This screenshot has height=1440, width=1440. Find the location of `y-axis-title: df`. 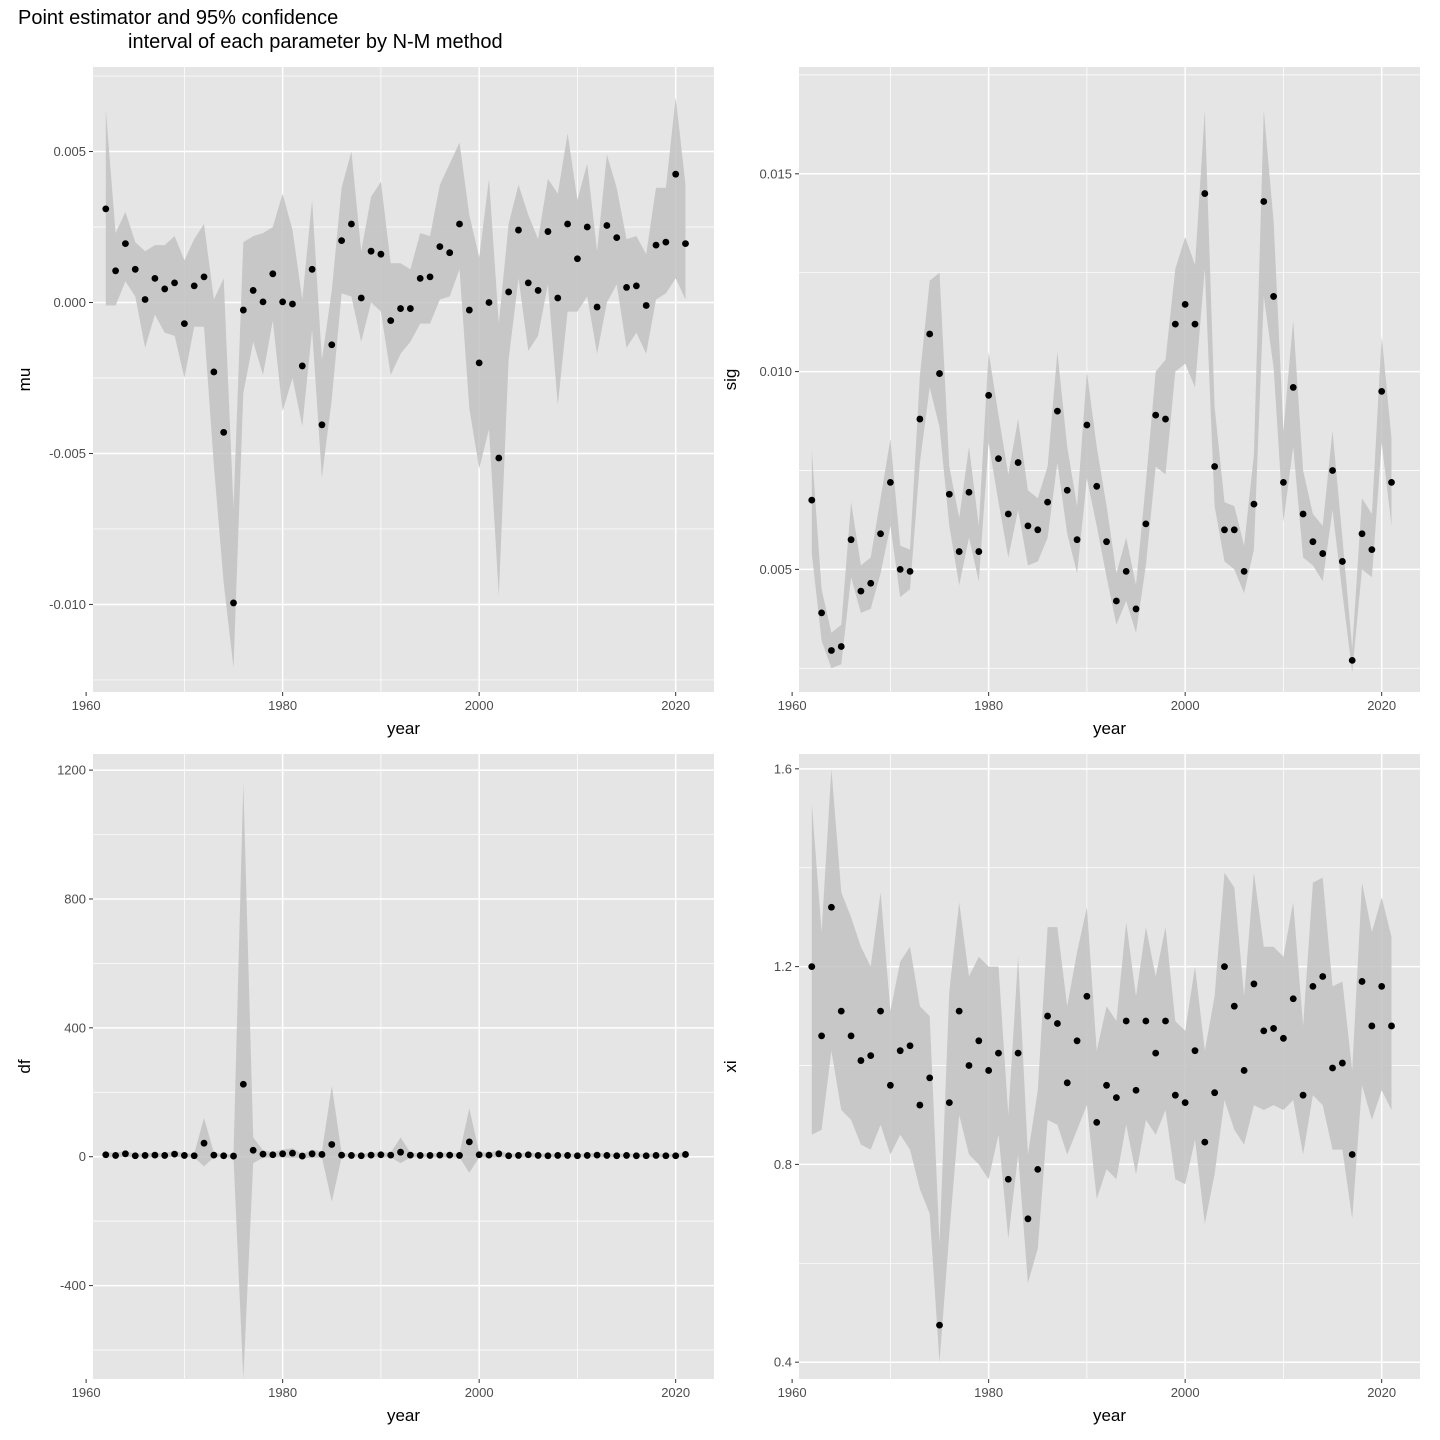

y-axis-title: df is located at coordinates (24, 1066).